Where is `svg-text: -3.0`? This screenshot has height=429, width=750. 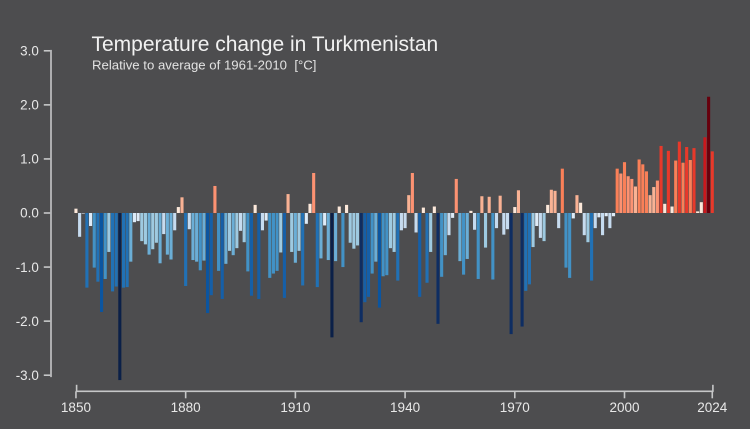
svg-text: -3.0 is located at coordinates (27, 375).